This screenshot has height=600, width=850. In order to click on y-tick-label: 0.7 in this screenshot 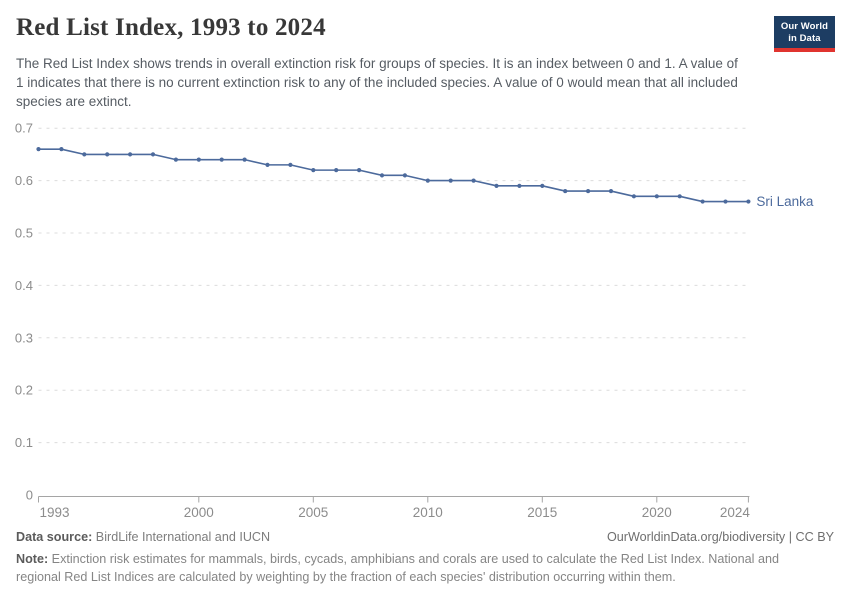, I will do `click(24, 128)`.